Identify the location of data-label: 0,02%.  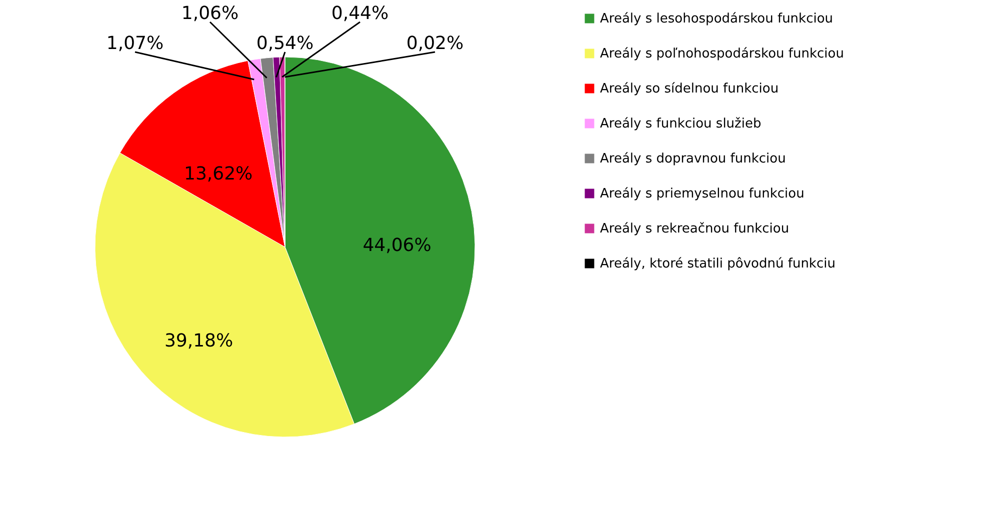
(435, 43).